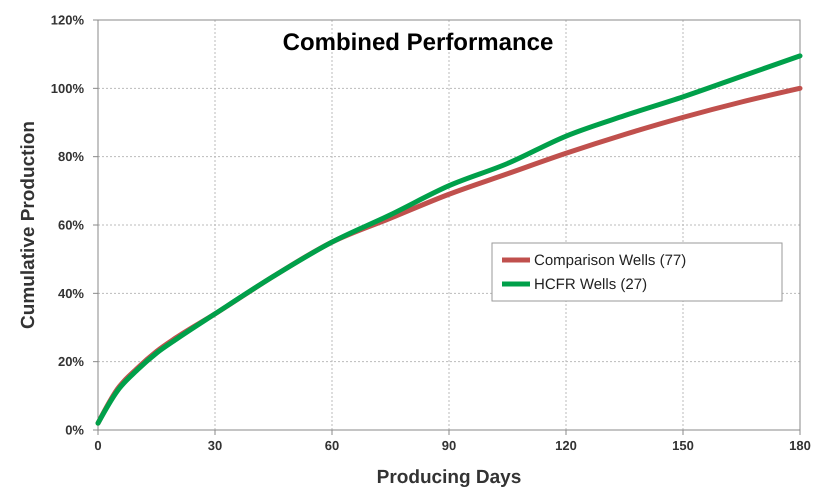 Image resolution: width=814 pixels, height=495 pixels. I want to click on x-axis-title: Producing Days, so click(449, 477).